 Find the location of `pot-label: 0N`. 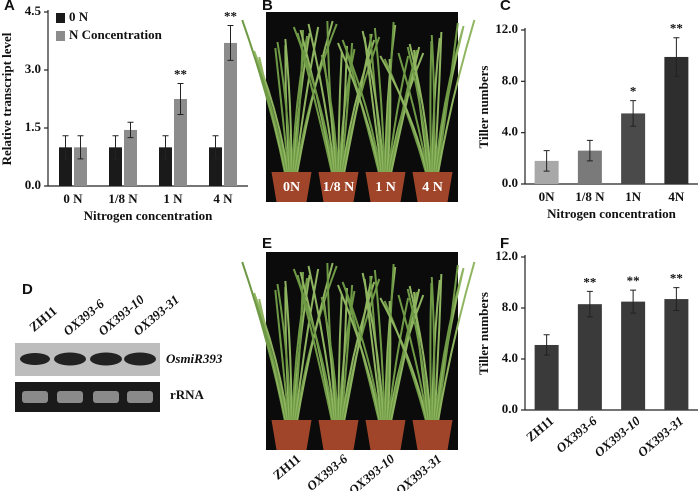

pot-label: 0N is located at coordinates (291, 187).